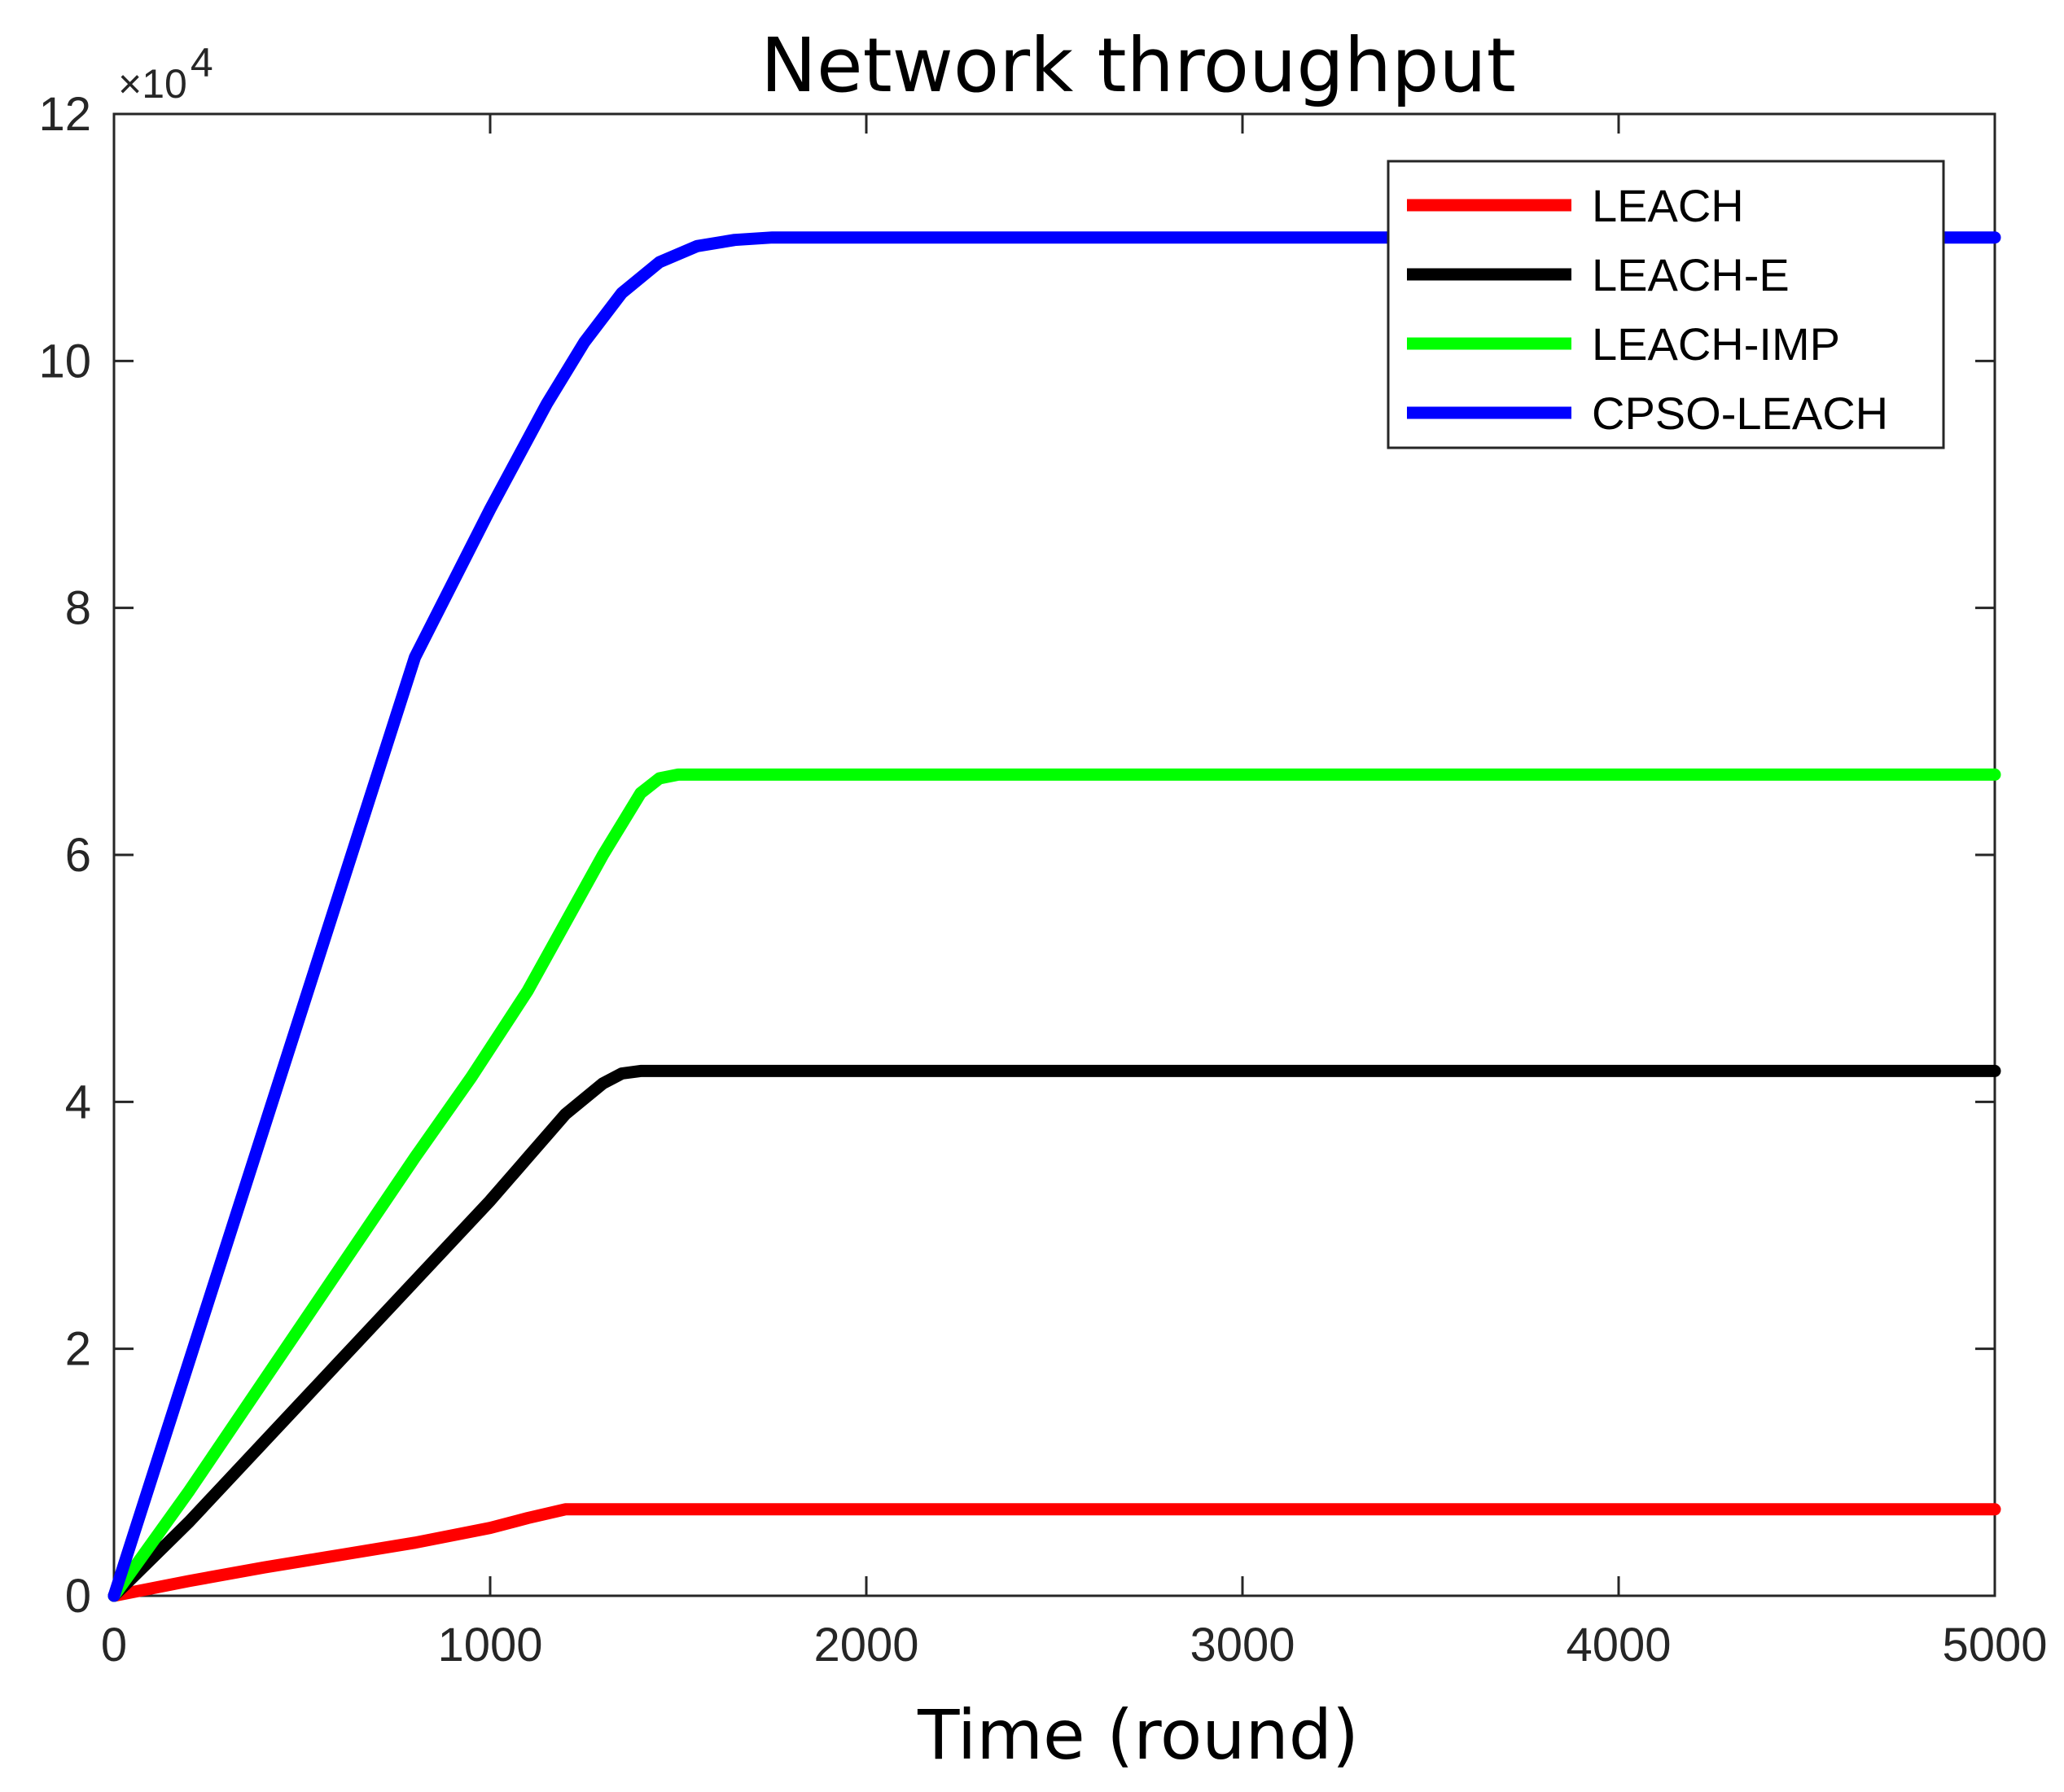  I want to click on y-tick-labels: 0 2 4 6 8 10 12, so click(64, 856).